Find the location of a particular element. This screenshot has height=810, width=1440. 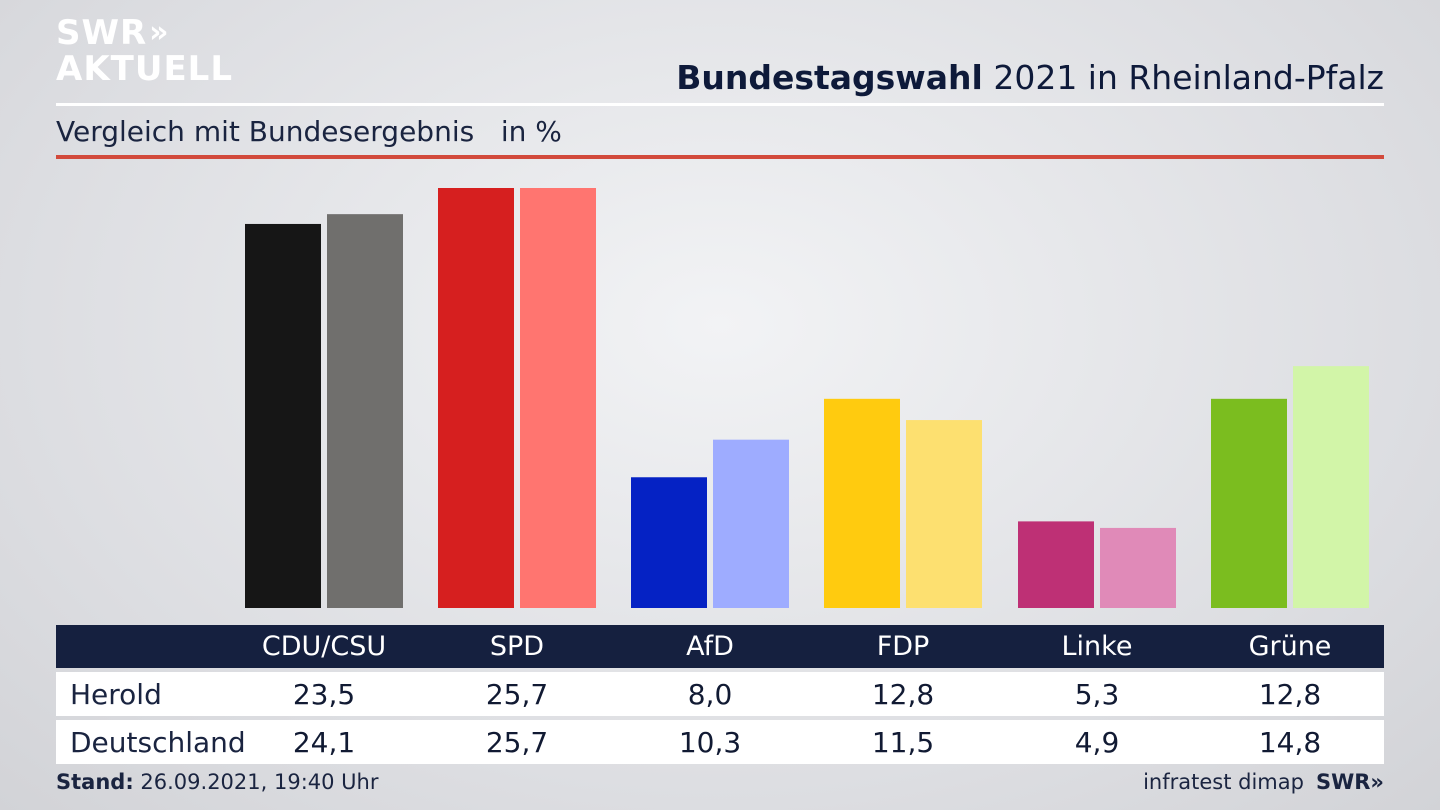

table-row-deutschland: Deutschland 24,1 25,7 10,3 11,5 4,9 14,8 is located at coordinates (720, 742).